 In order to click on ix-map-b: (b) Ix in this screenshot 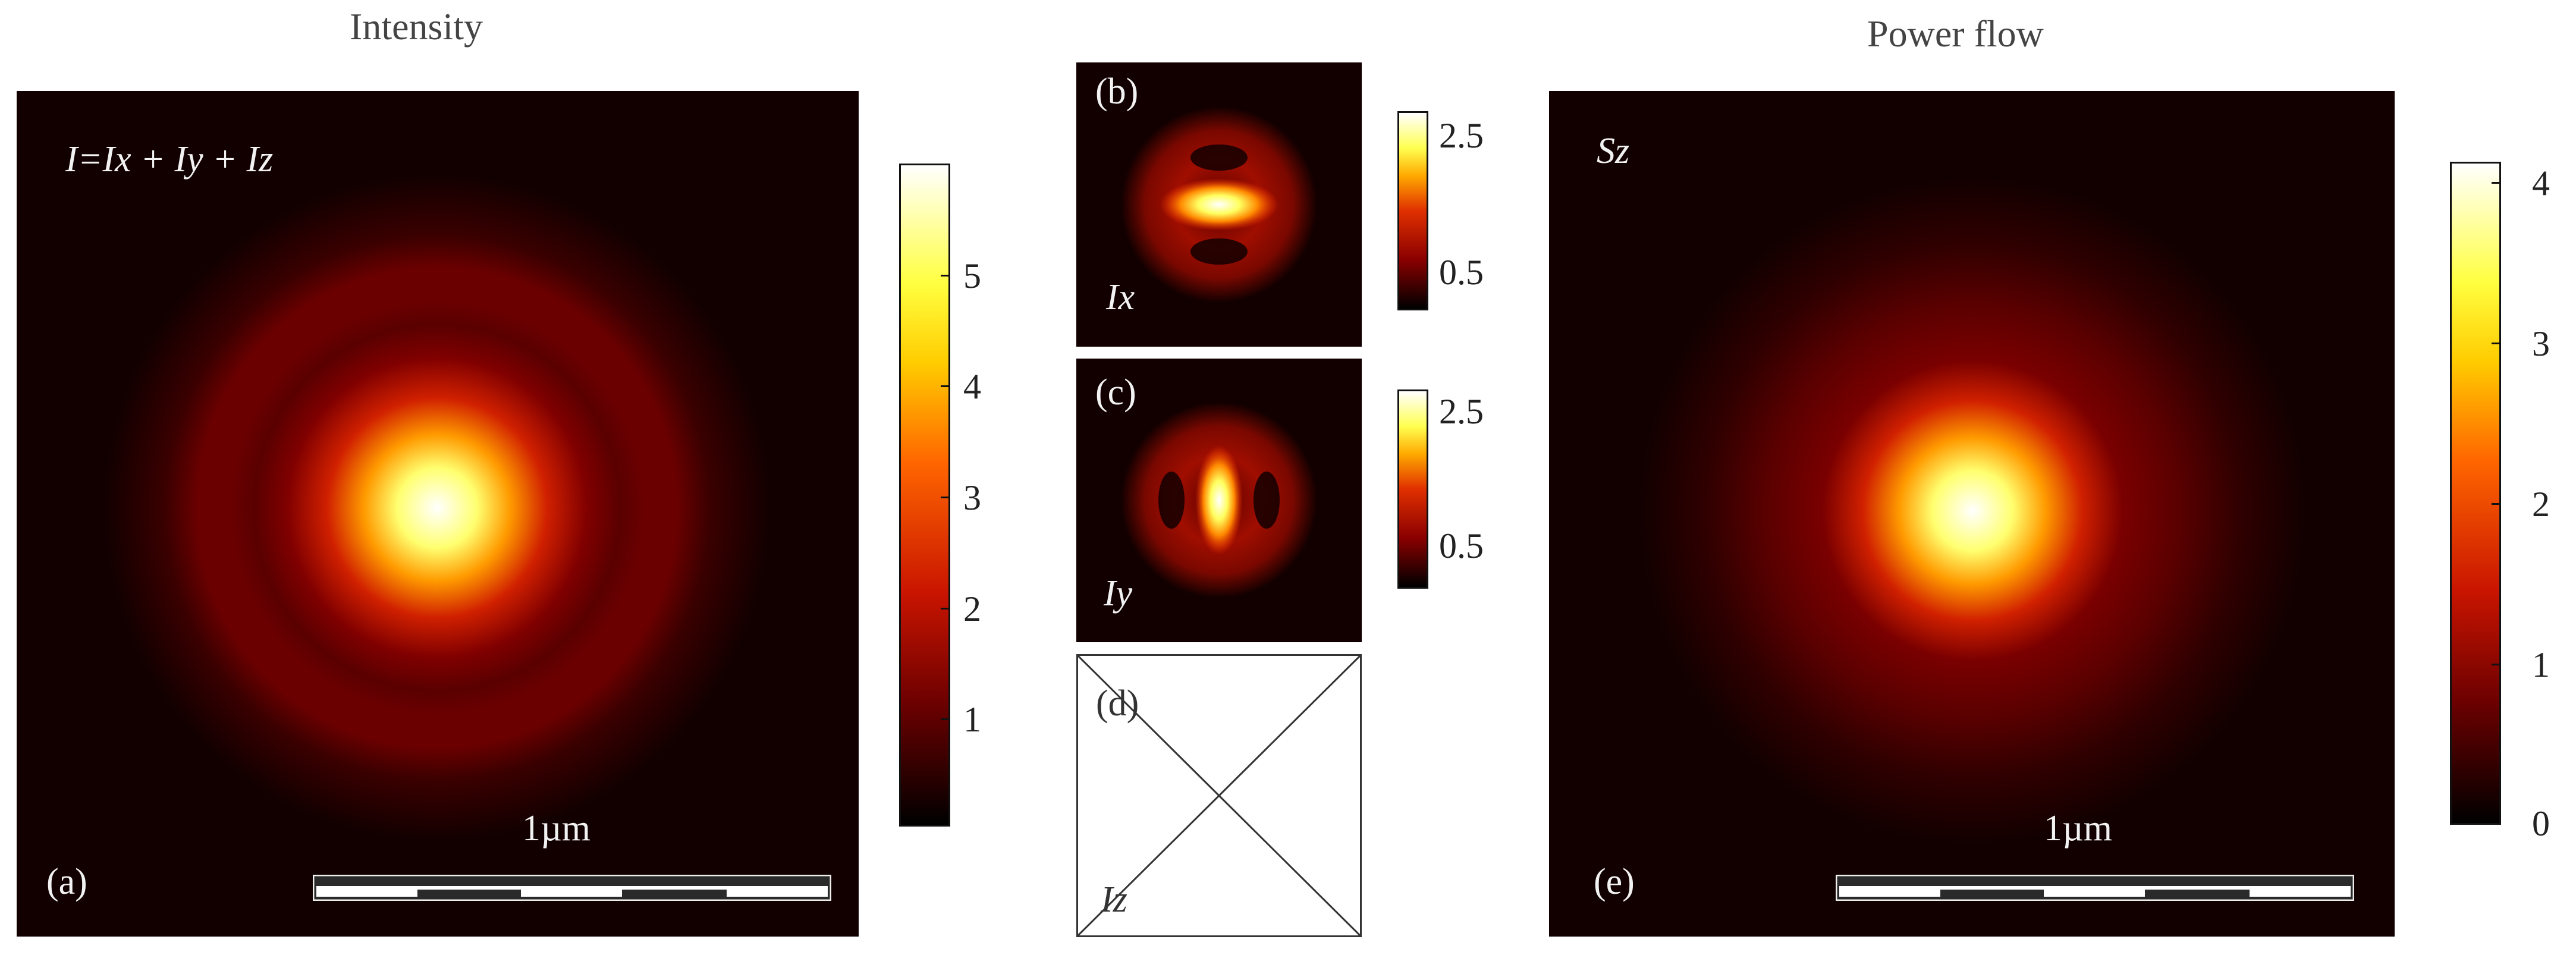, I will do `click(1219, 205)`.